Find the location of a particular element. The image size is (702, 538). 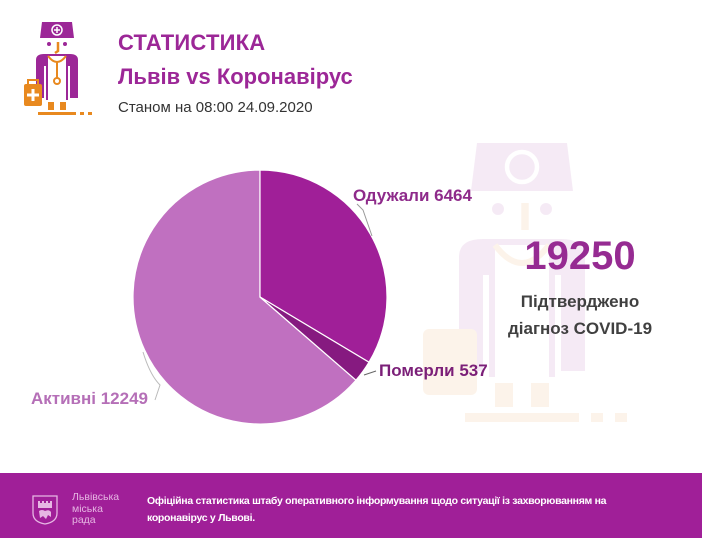

leader-recovered is located at coordinates (364, 220).